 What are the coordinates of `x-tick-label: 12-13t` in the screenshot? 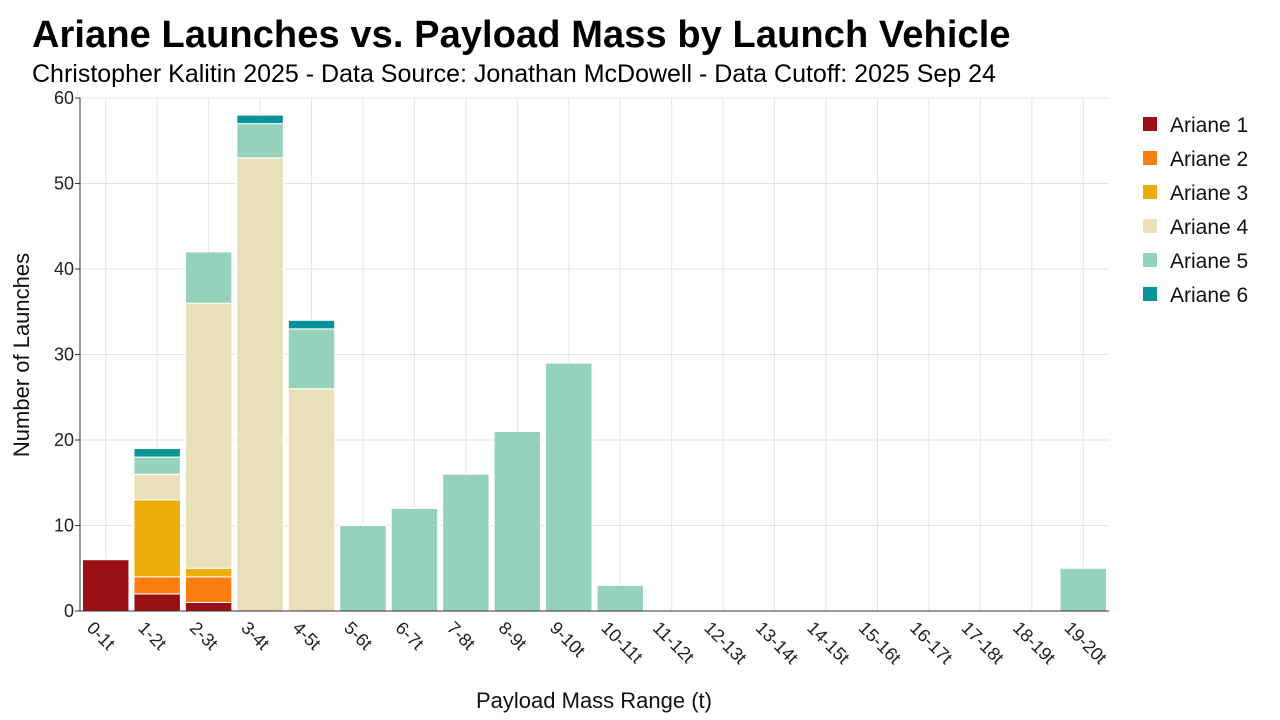 It's located at (725, 643).